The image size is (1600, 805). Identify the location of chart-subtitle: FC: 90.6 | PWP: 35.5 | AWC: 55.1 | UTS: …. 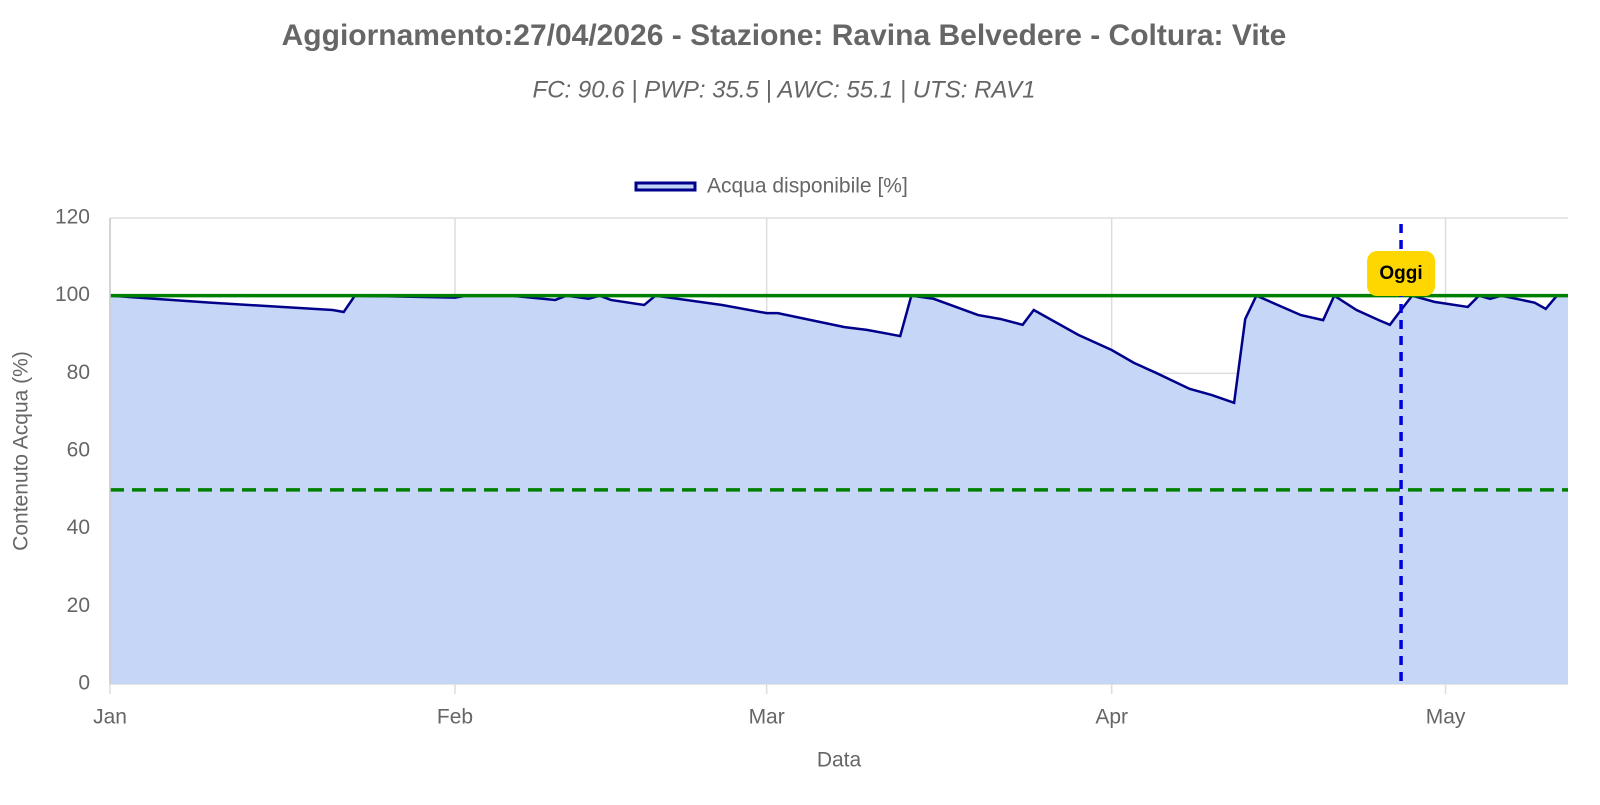
(784, 89).